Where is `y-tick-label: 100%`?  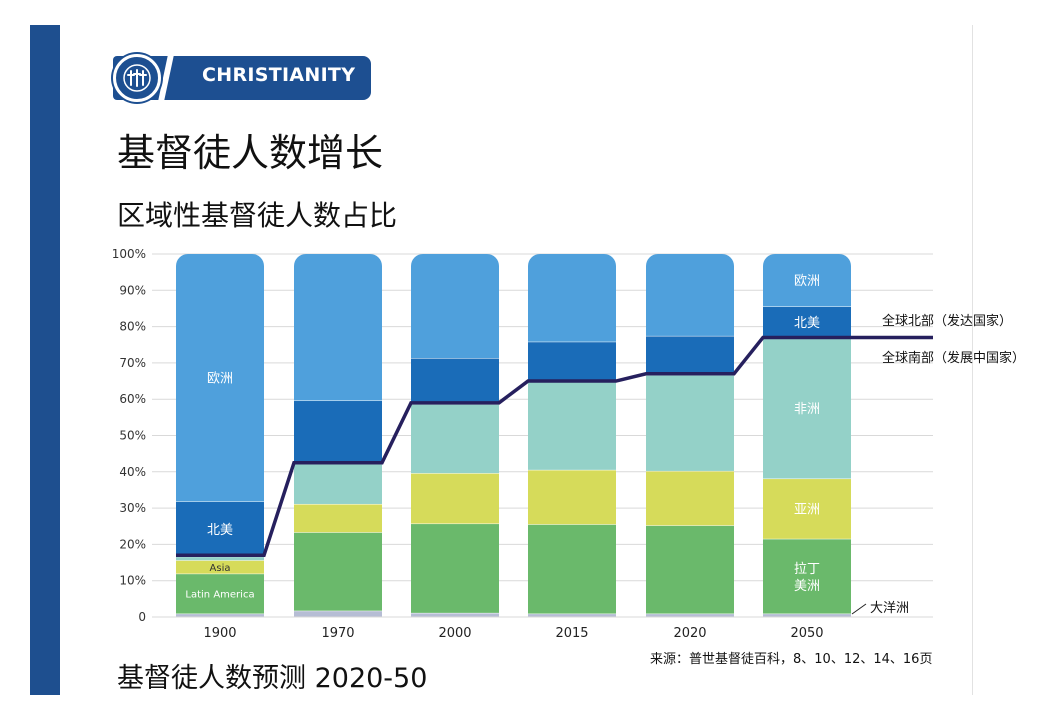 y-tick-label: 100% is located at coordinates (129, 254).